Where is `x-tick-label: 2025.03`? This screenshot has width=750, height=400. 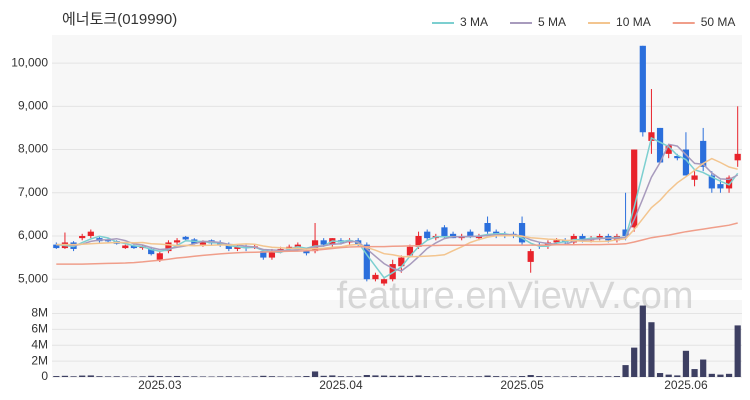
x-tick-label: 2025.03 is located at coordinates (160, 385).